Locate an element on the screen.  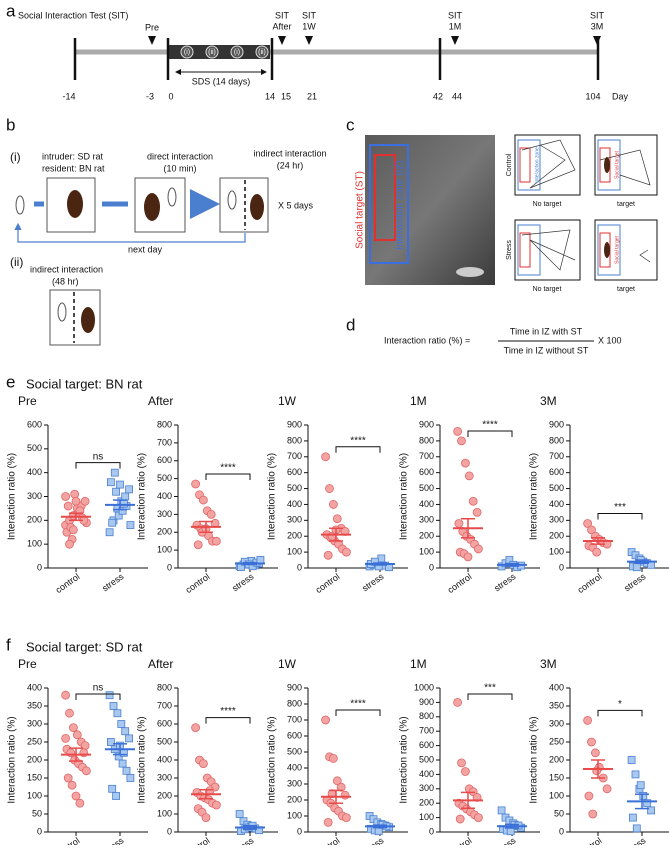
day-unit: Day is located at coordinates (620, 96).